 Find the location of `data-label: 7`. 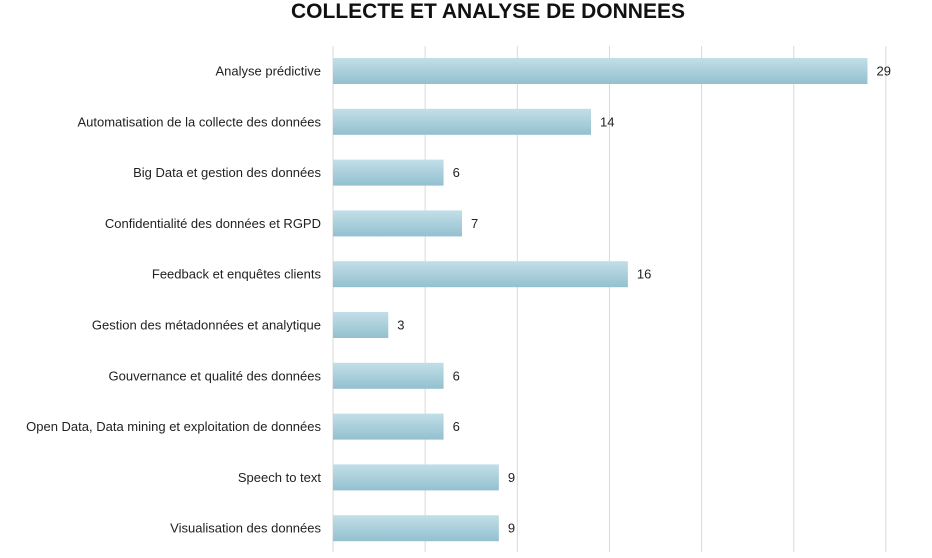

data-label: 7 is located at coordinates (474, 223).